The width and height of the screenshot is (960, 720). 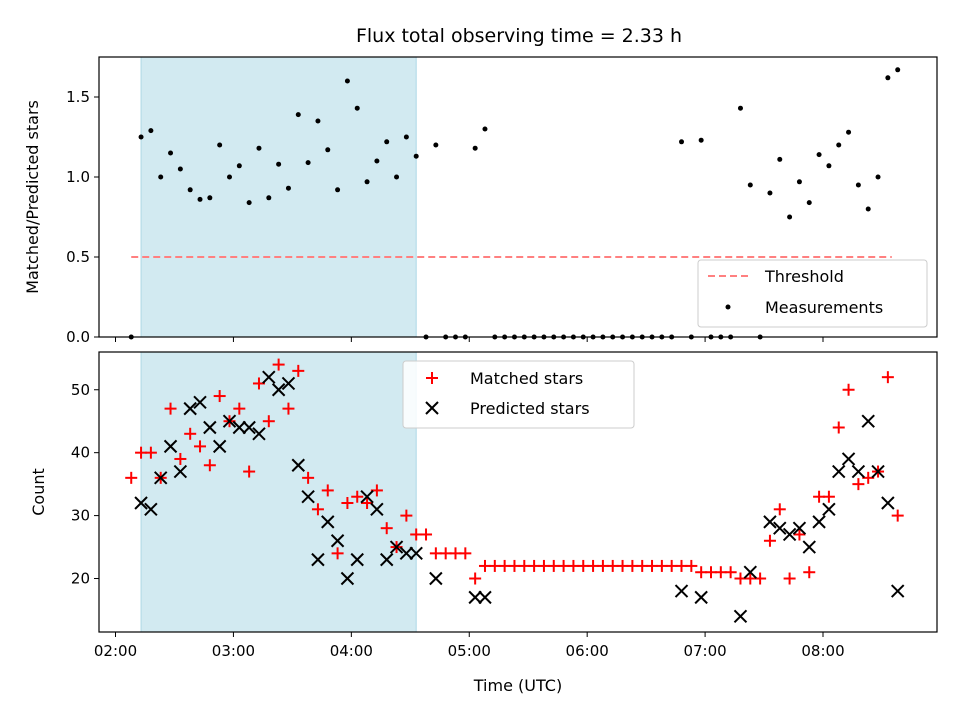 What do you see at coordinates (78, 337) in the screenshot?
I see `top-y-tick-label: 0.0` at bounding box center [78, 337].